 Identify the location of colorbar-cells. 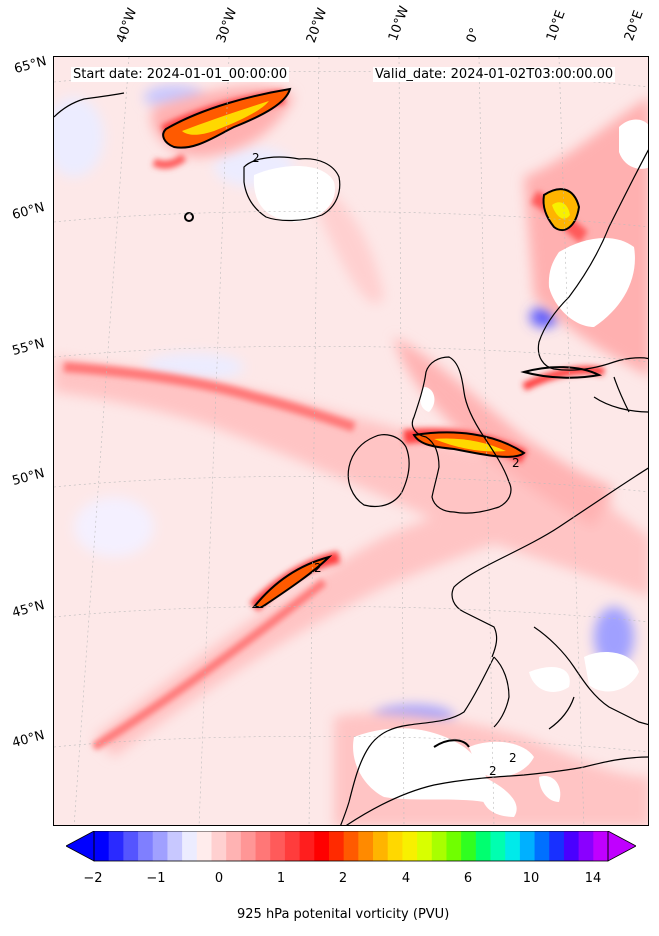
(351, 846).